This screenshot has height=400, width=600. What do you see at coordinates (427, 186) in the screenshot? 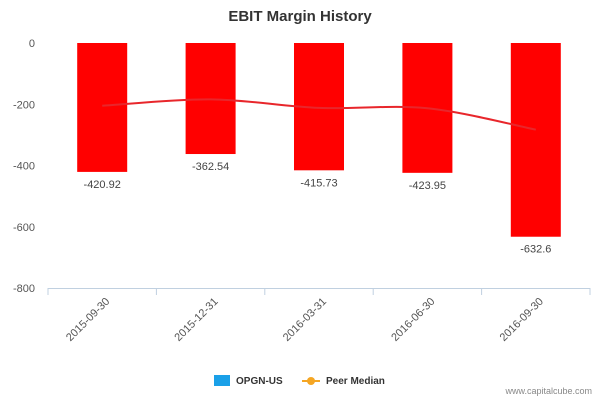
I see `data-label: -423.95` at bounding box center [427, 186].